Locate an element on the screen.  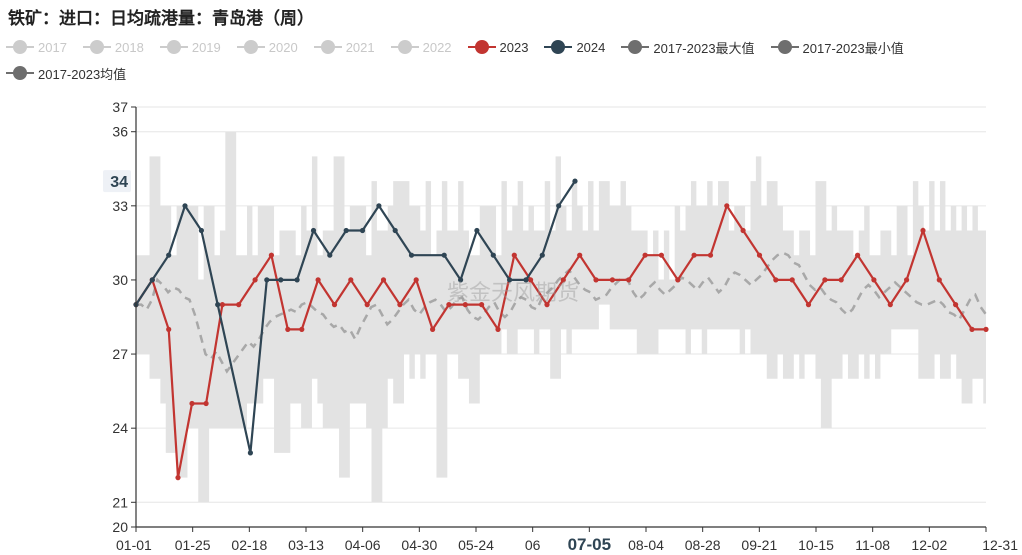
y-tick-label: 21 is located at coordinates (120, 502).